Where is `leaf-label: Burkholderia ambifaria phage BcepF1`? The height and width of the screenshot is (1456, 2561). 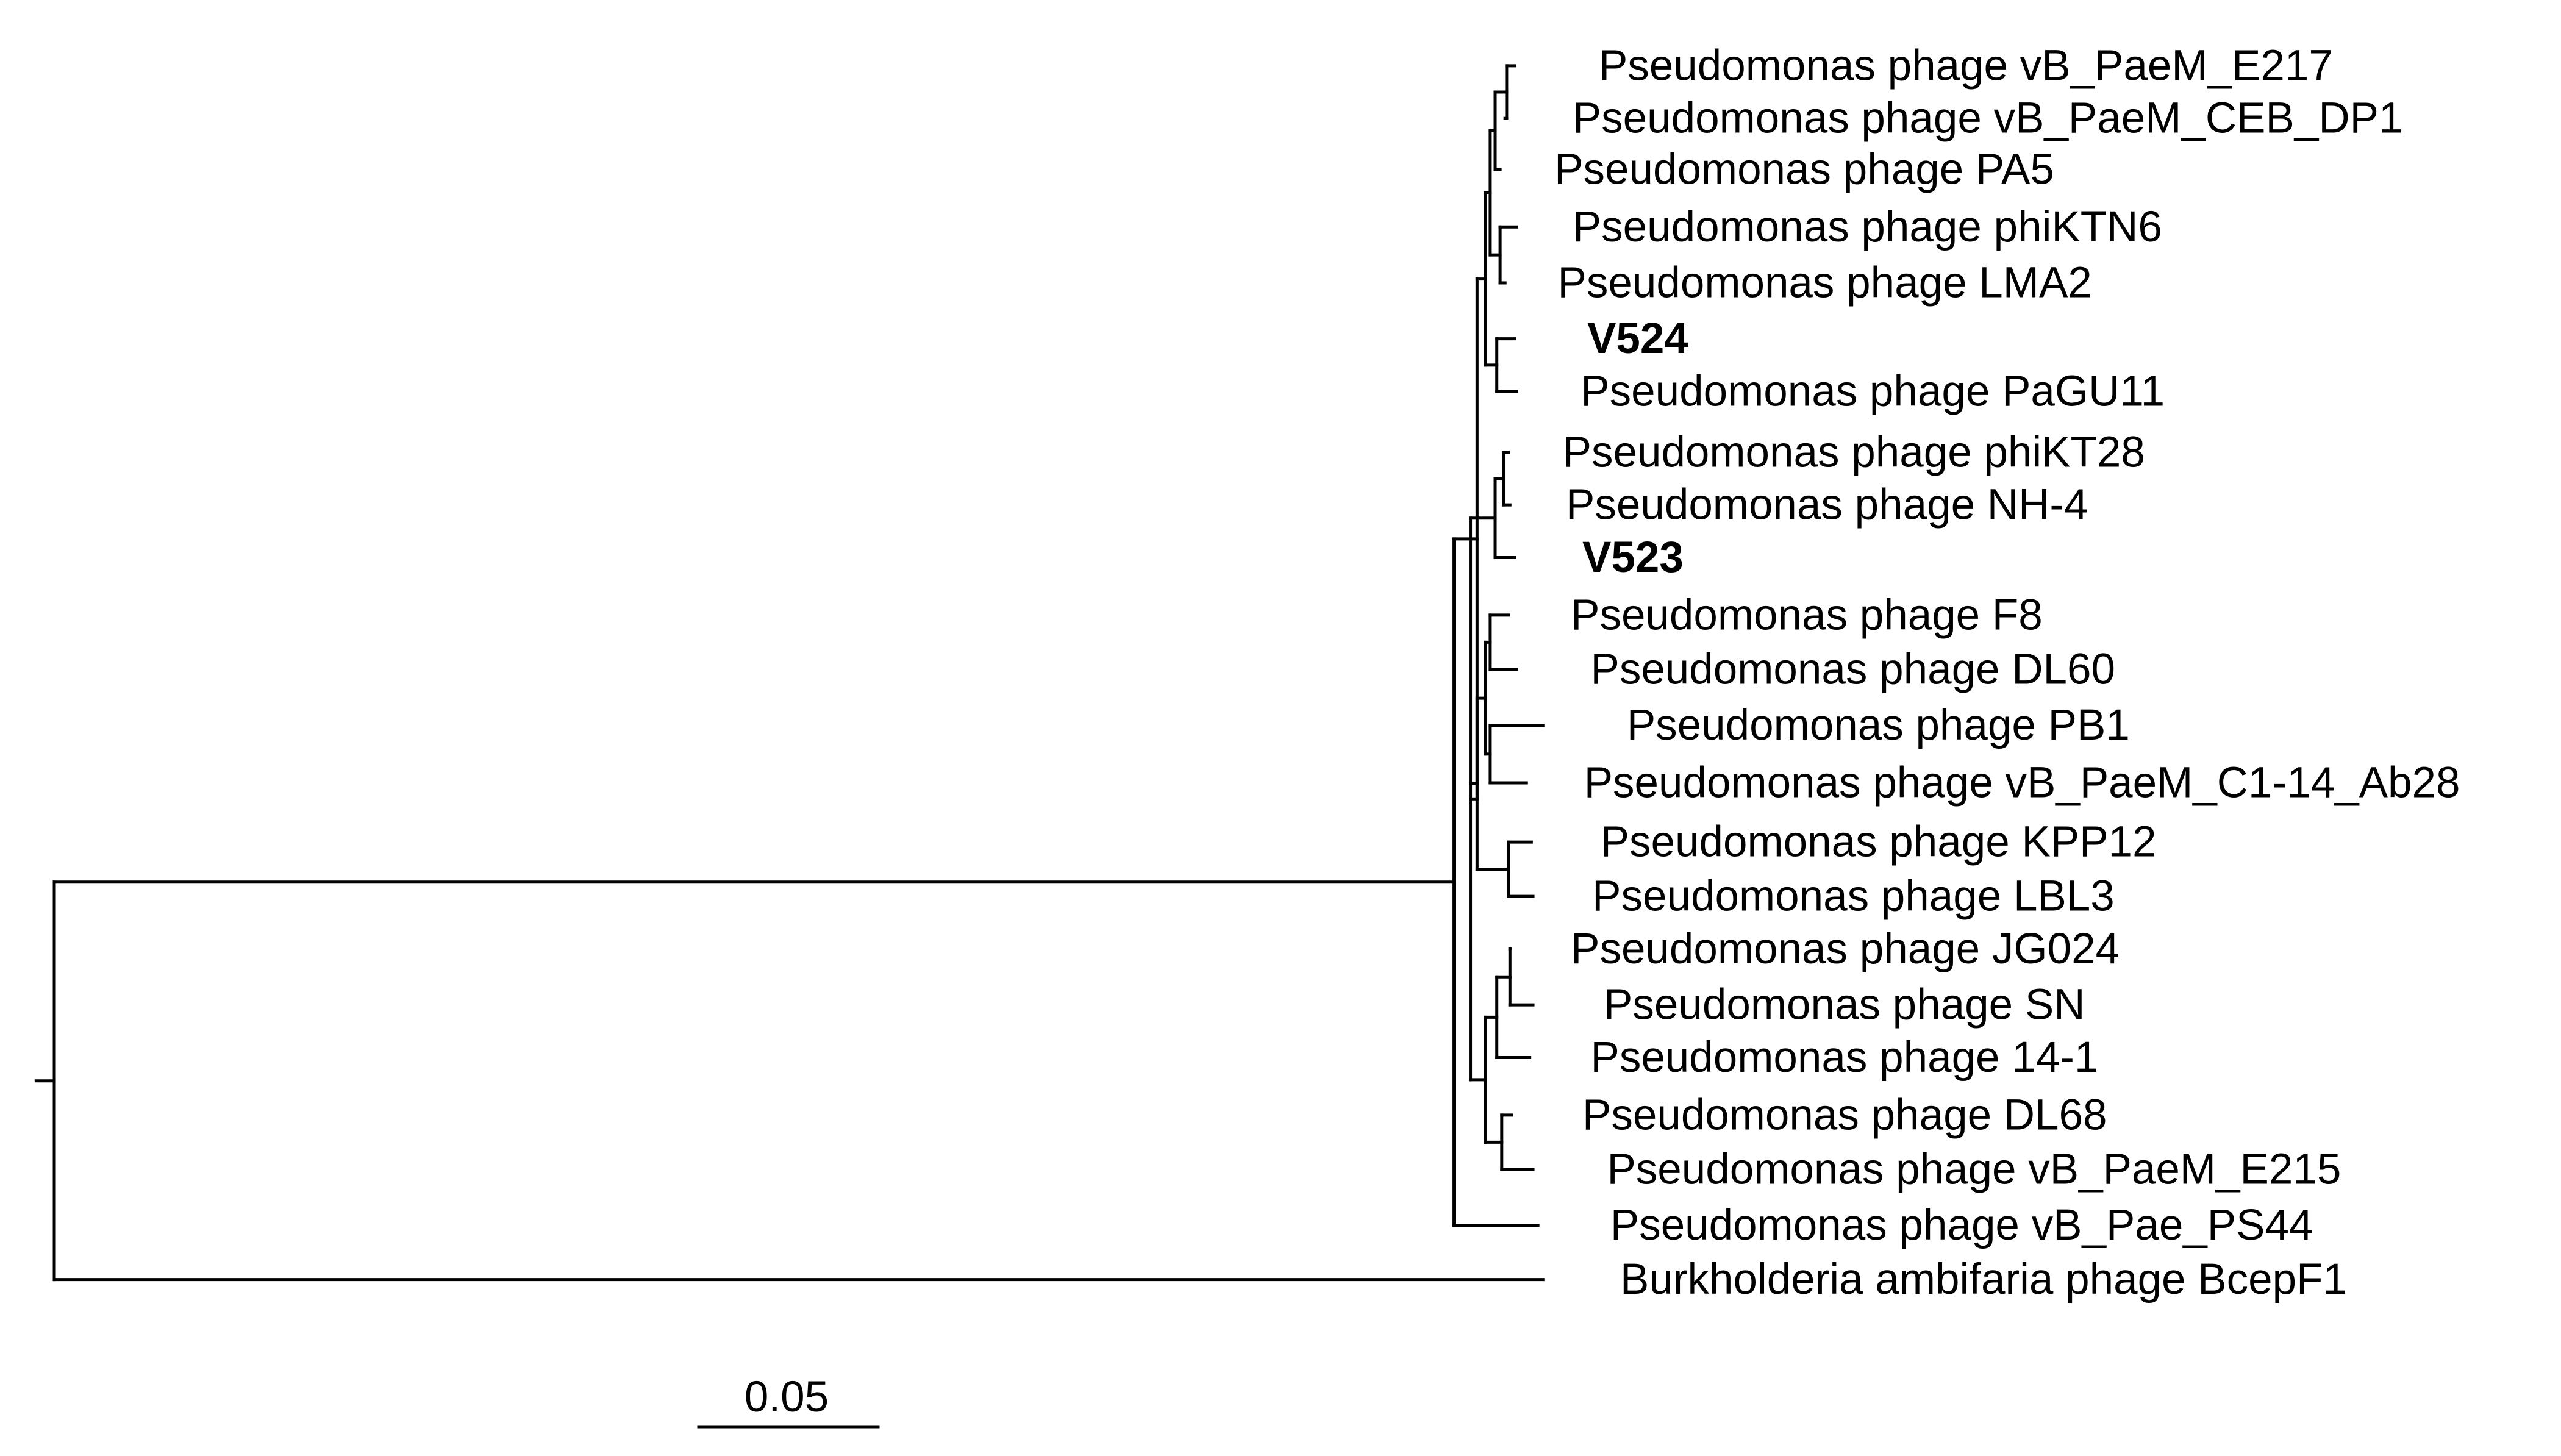
leaf-label: Burkholderia ambifaria phage BcepF1 is located at coordinates (1983, 1280).